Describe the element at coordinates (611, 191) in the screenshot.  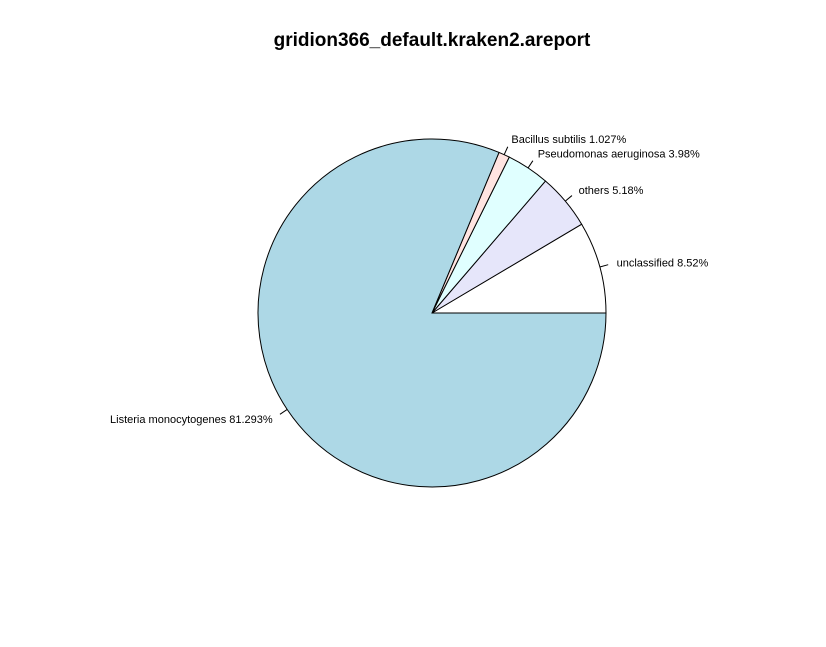
I see `label-others: others 5.18%` at that location.